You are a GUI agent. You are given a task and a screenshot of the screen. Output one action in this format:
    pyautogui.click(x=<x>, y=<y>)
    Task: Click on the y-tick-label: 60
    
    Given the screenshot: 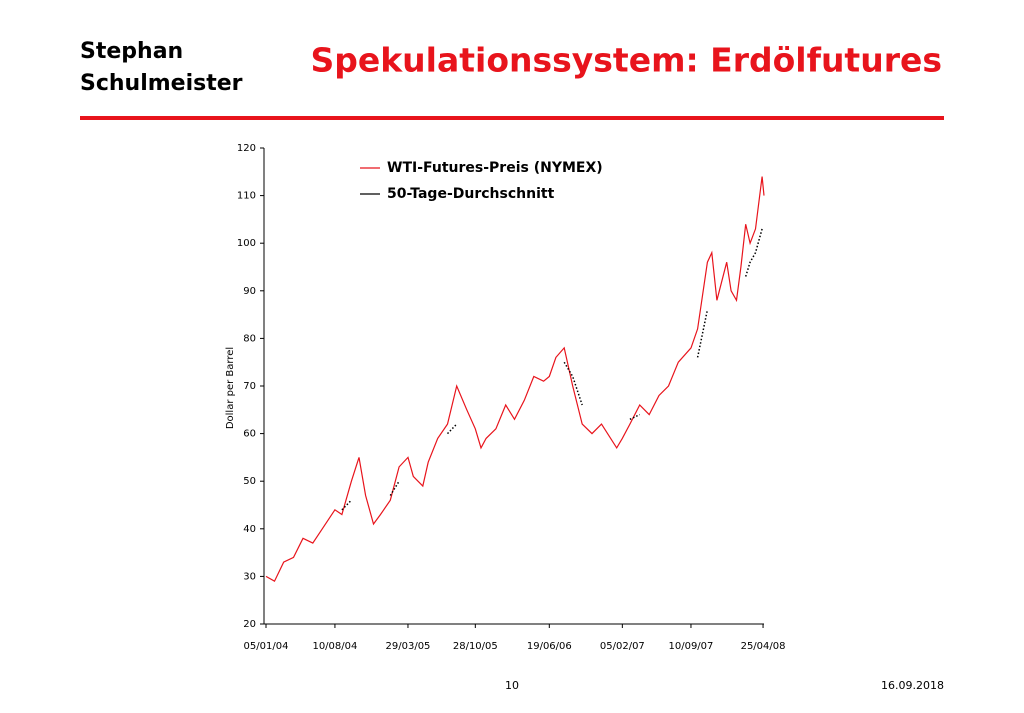 What is the action you would take?
    pyautogui.click(x=249, y=434)
    